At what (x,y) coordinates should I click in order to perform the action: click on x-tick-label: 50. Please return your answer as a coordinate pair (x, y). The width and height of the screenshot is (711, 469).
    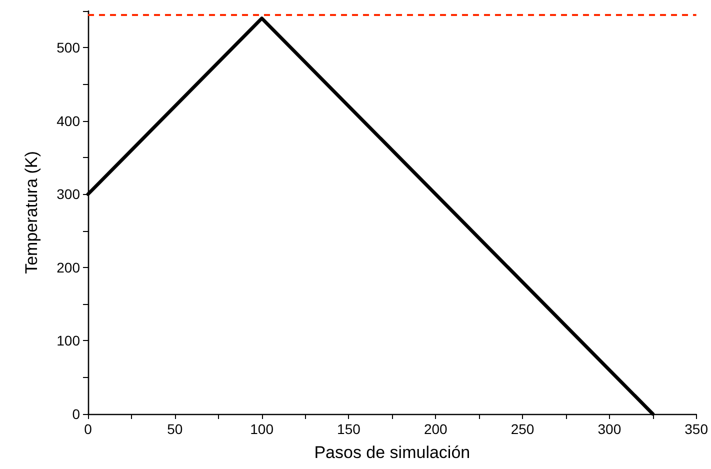
    Looking at the image, I should click on (175, 429).